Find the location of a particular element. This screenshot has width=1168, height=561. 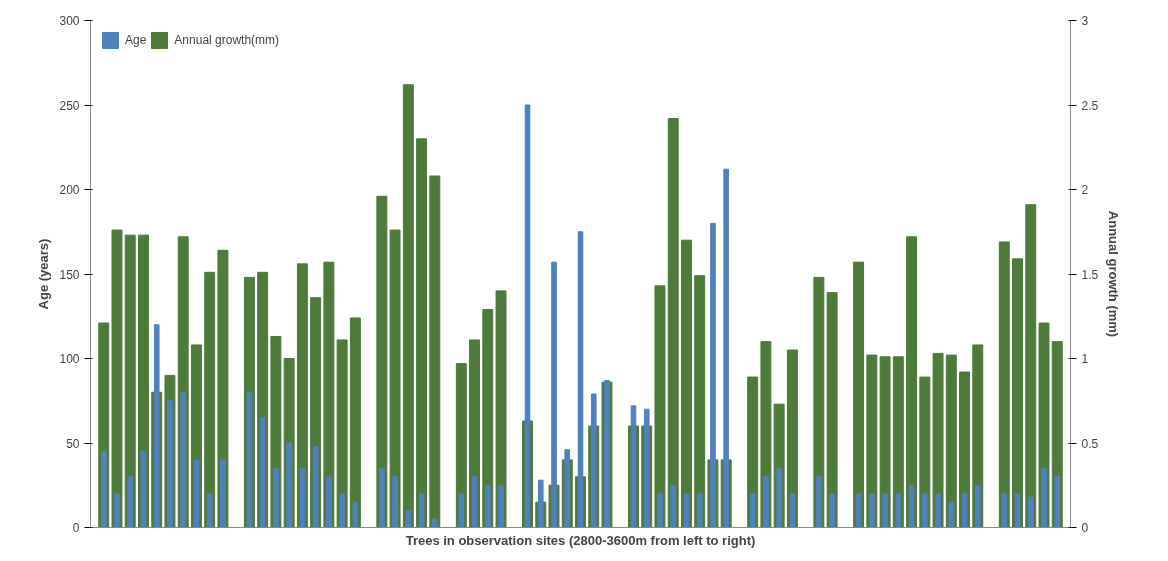

y-tick-label: 100 is located at coordinates (69, 359).